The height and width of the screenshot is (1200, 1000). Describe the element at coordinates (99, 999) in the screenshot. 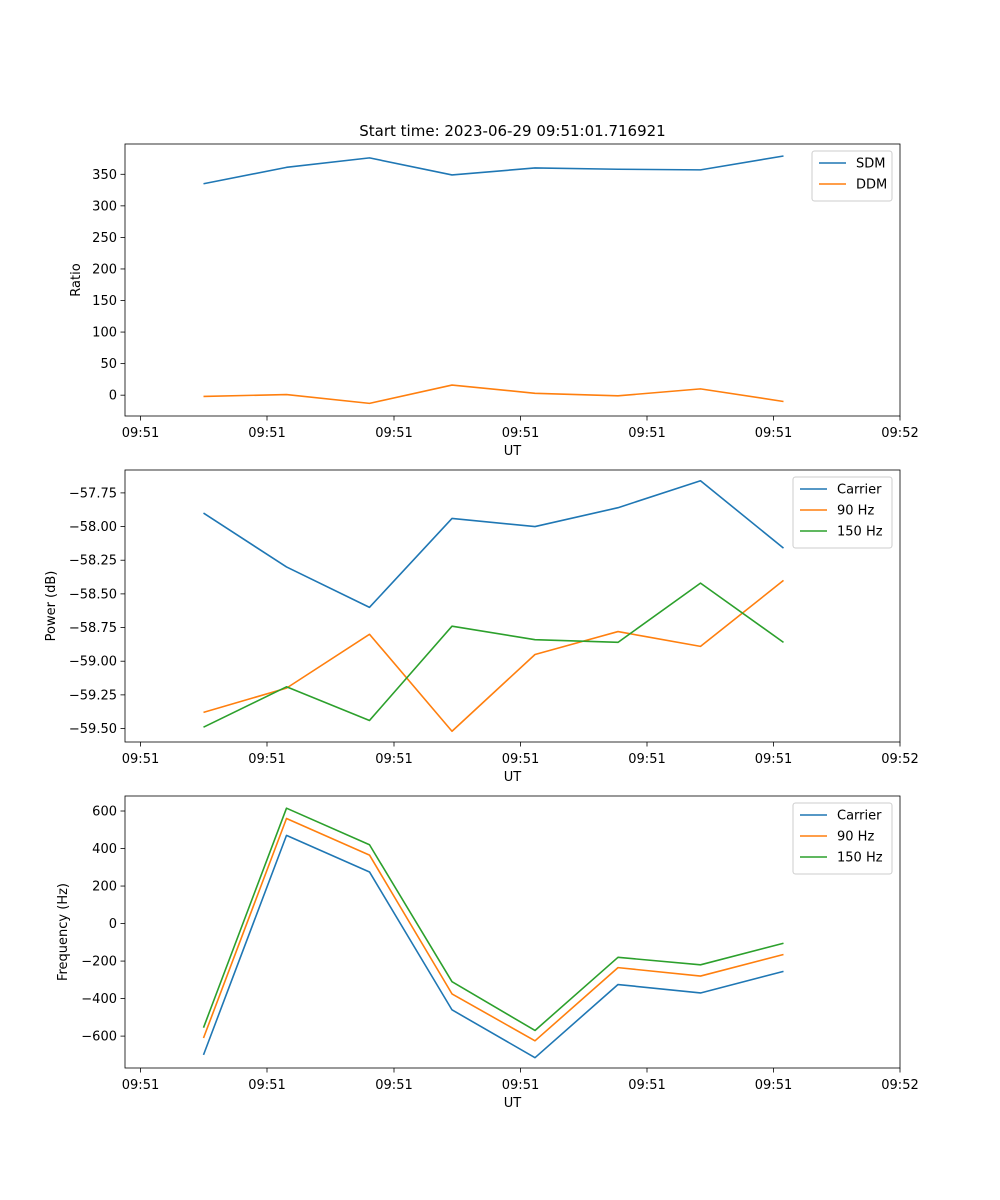

I see `y-tick-label: −400` at that location.